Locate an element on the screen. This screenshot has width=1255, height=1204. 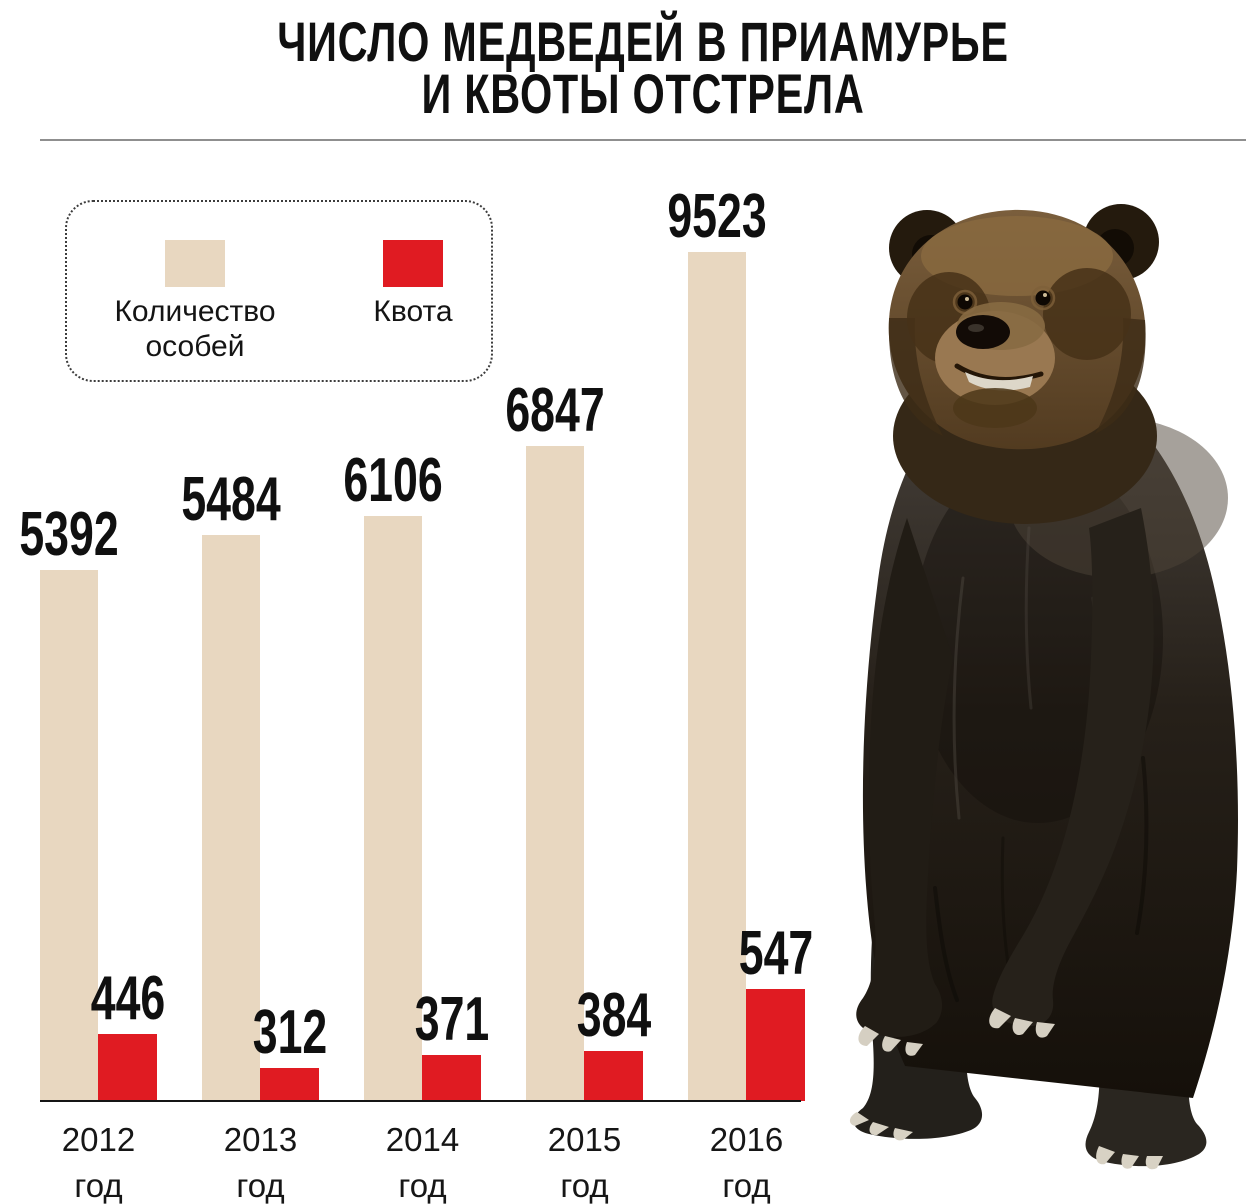
population-value-label: 5392 is located at coordinates (69, 534).